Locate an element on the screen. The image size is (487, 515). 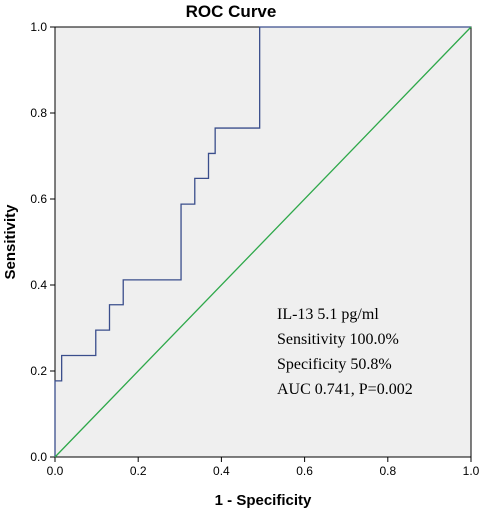
x-tick-label: 0.8 is located at coordinates (387, 471).